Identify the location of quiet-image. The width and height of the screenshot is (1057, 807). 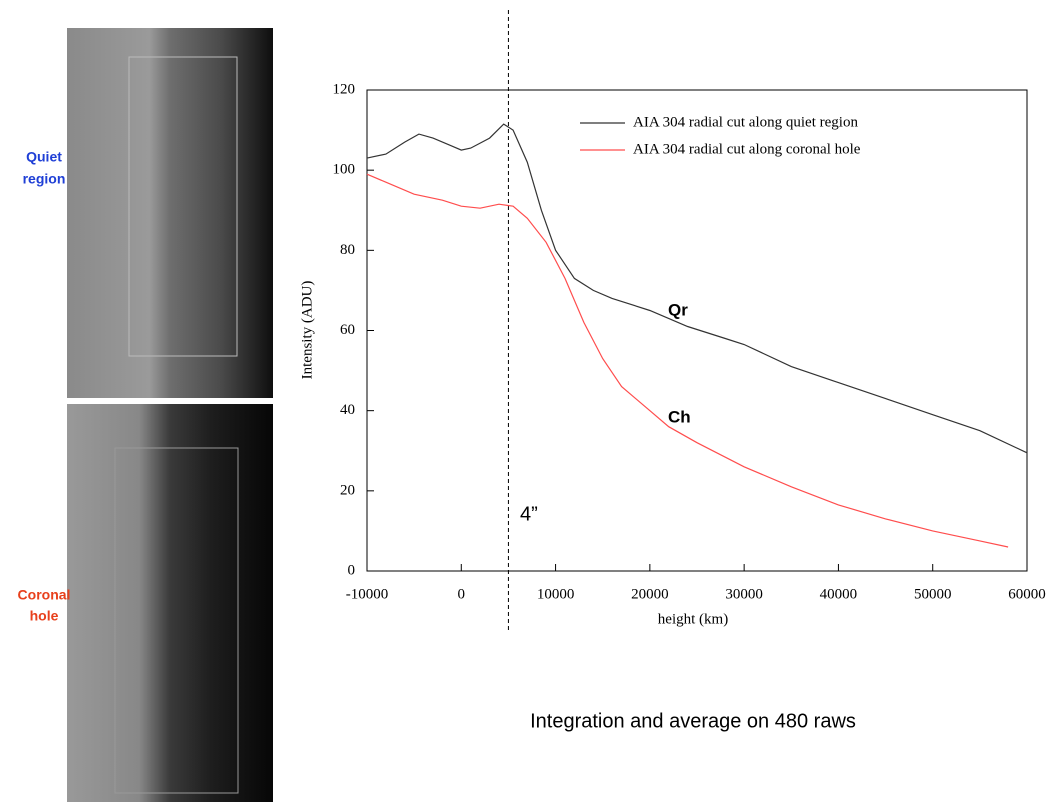
(170, 213).